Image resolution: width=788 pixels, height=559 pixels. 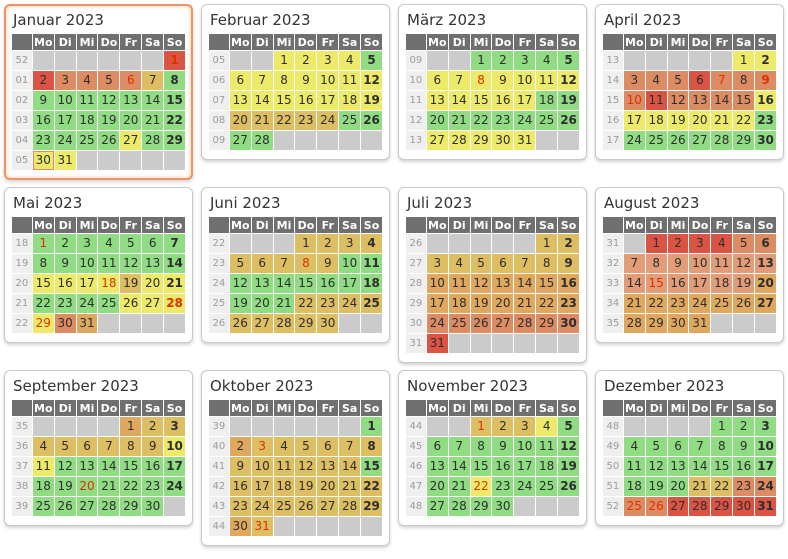 What do you see at coordinates (174, 486) in the screenshot?
I see `day-cell-september-24: 24` at bounding box center [174, 486].